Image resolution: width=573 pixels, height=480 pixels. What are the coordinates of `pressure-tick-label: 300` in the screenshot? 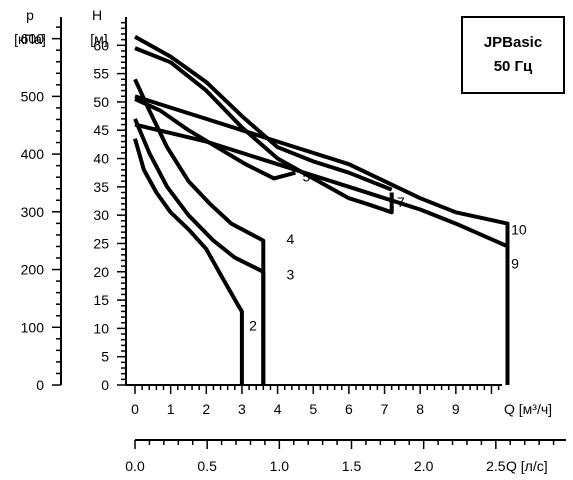 It's located at (33, 212).